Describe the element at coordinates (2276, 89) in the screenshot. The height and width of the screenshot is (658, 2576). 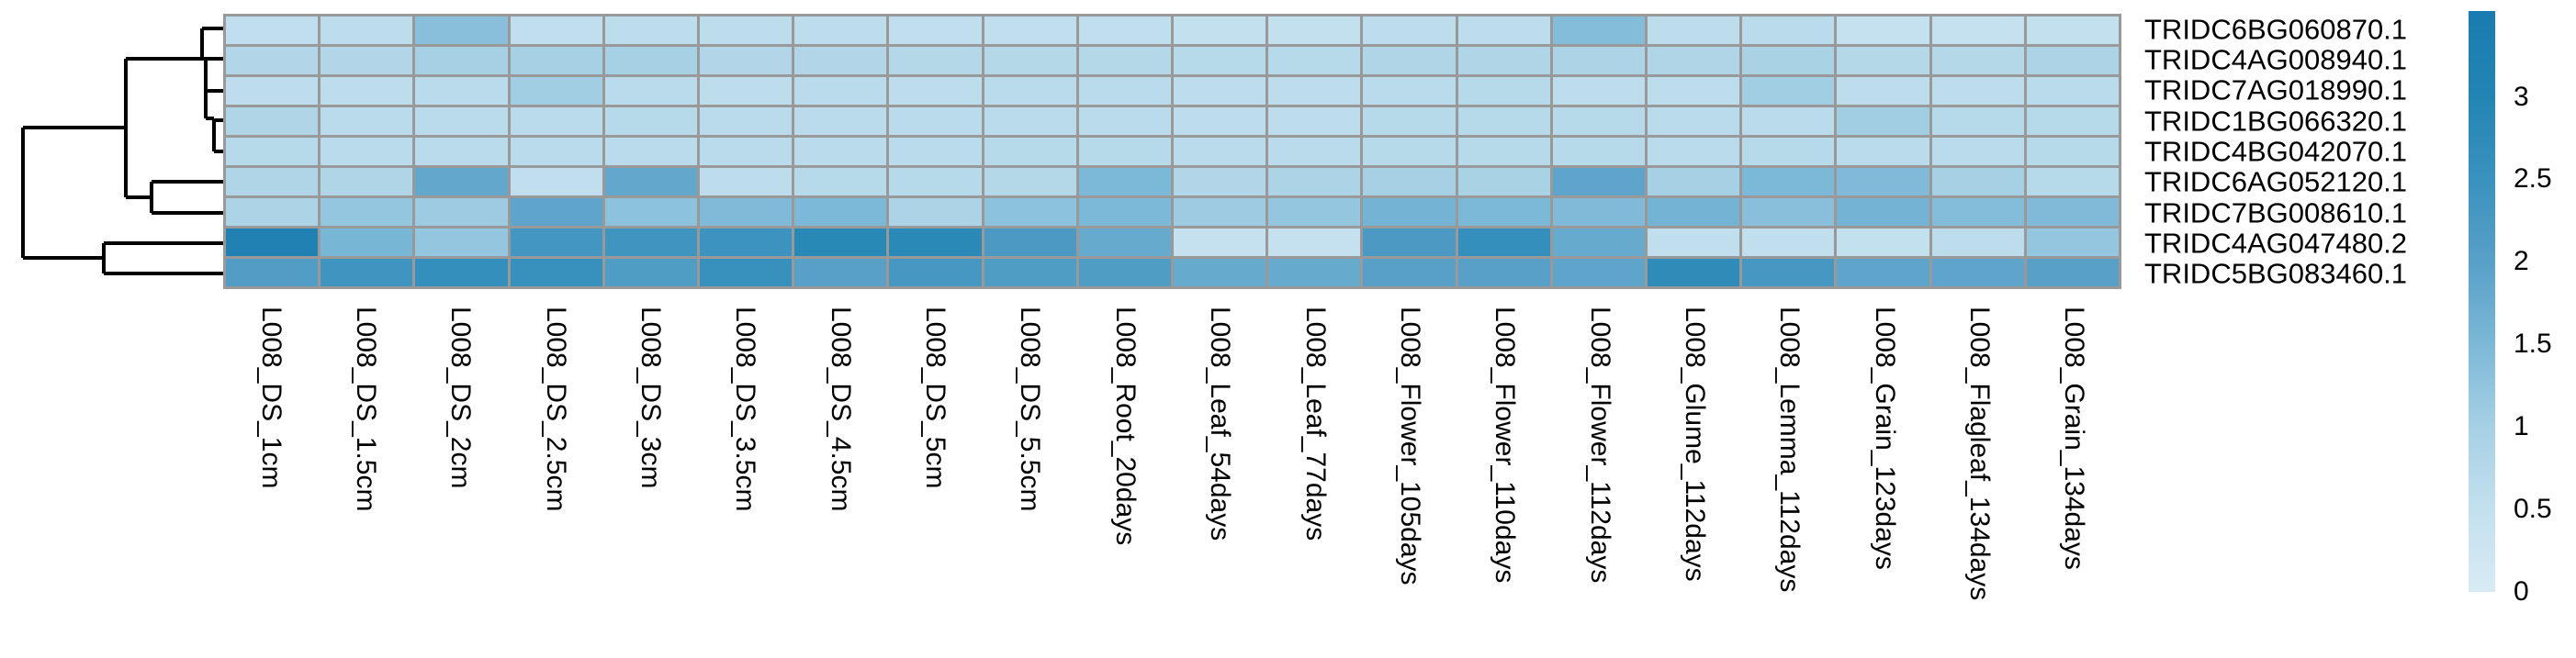
I see `row-label: TRIDC7AG018990.1` at that location.